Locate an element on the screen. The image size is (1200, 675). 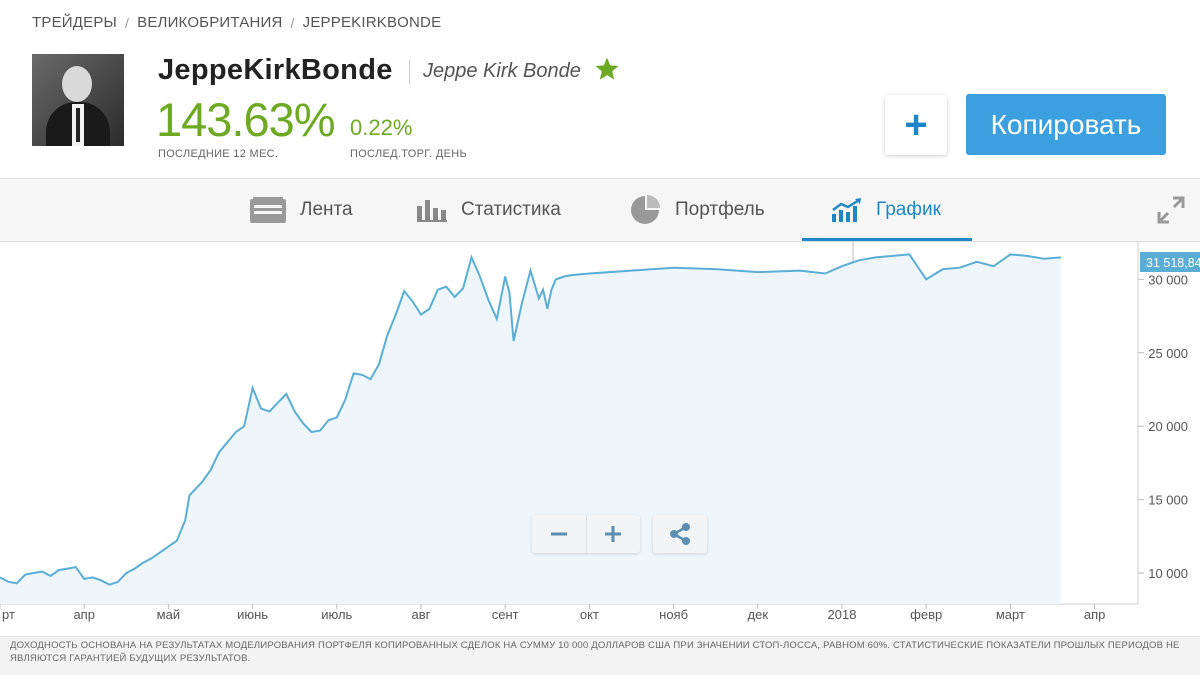
feed-icon is located at coordinates (268, 210).